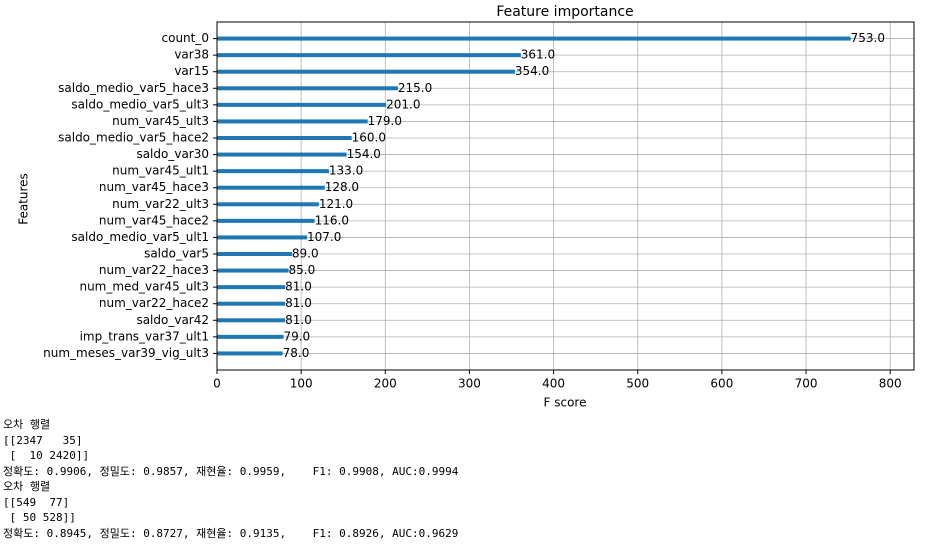 The image size is (940, 544). Describe the element at coordinates (302, 270) in the screenshot. I see `data-label: 85.0` at that location.